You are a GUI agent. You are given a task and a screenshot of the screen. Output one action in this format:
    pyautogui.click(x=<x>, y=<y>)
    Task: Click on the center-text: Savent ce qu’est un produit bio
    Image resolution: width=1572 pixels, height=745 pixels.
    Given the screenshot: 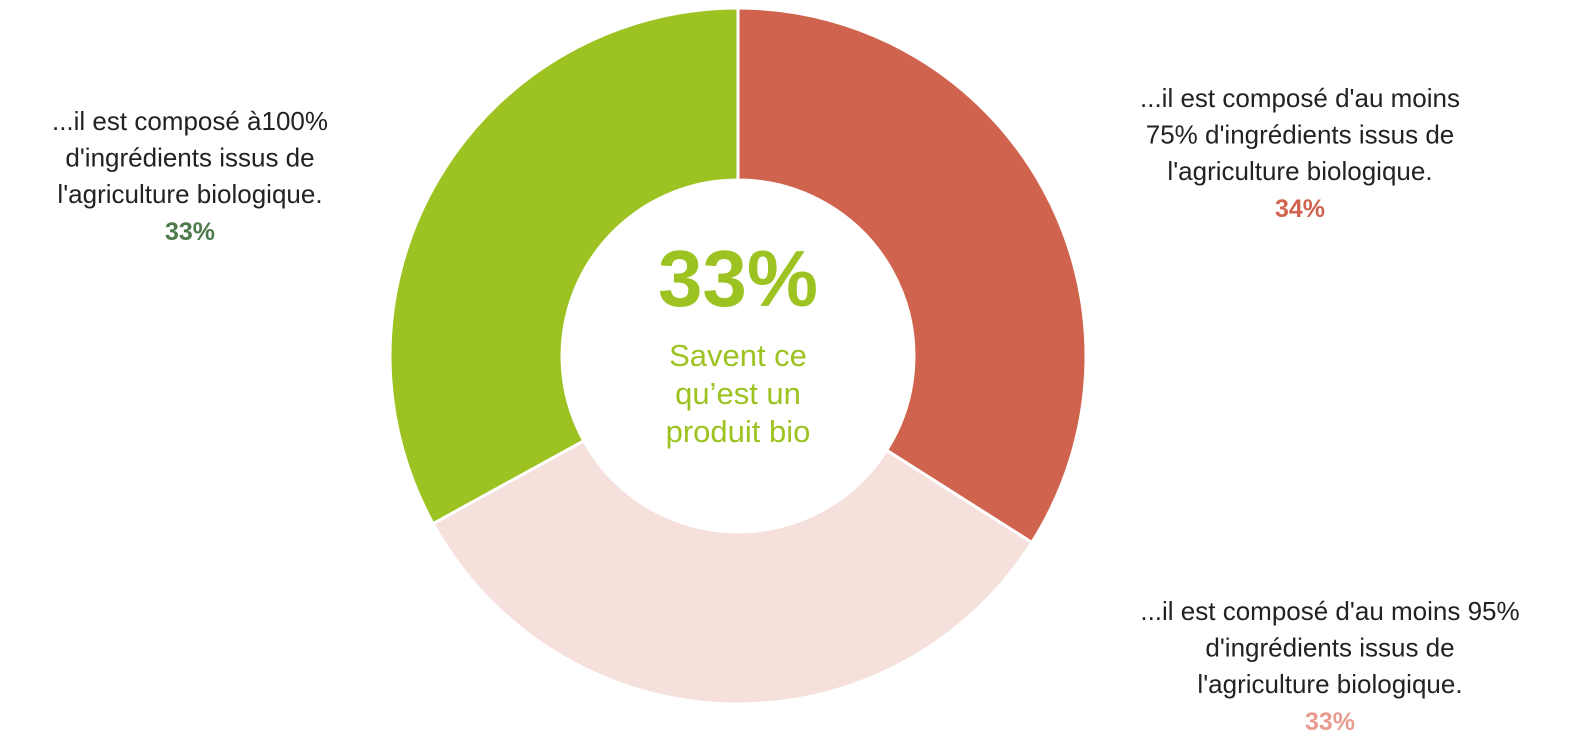 What is the action you would take?
    pyautogui.click(x=738, y=393)
    